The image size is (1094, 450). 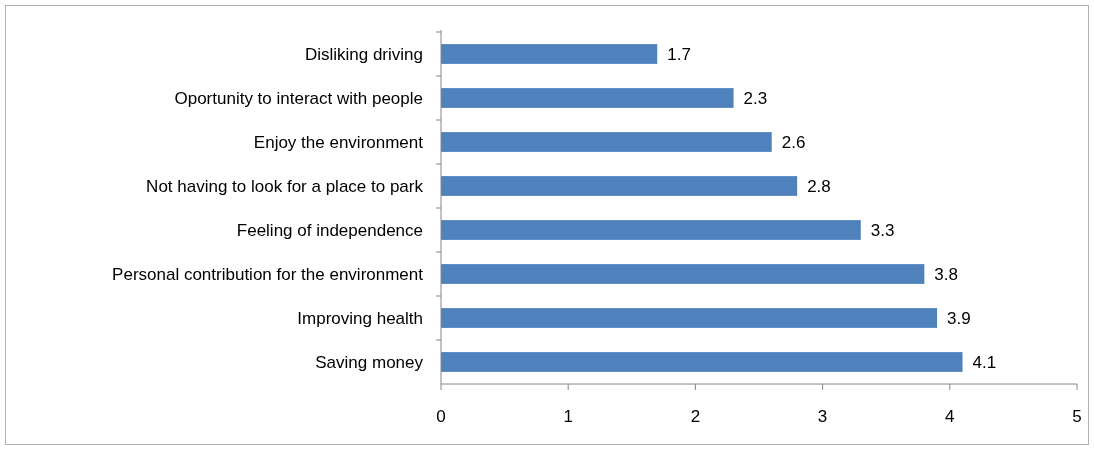 I want to click on x-tick-label: 1, so click(x=568, y=416).